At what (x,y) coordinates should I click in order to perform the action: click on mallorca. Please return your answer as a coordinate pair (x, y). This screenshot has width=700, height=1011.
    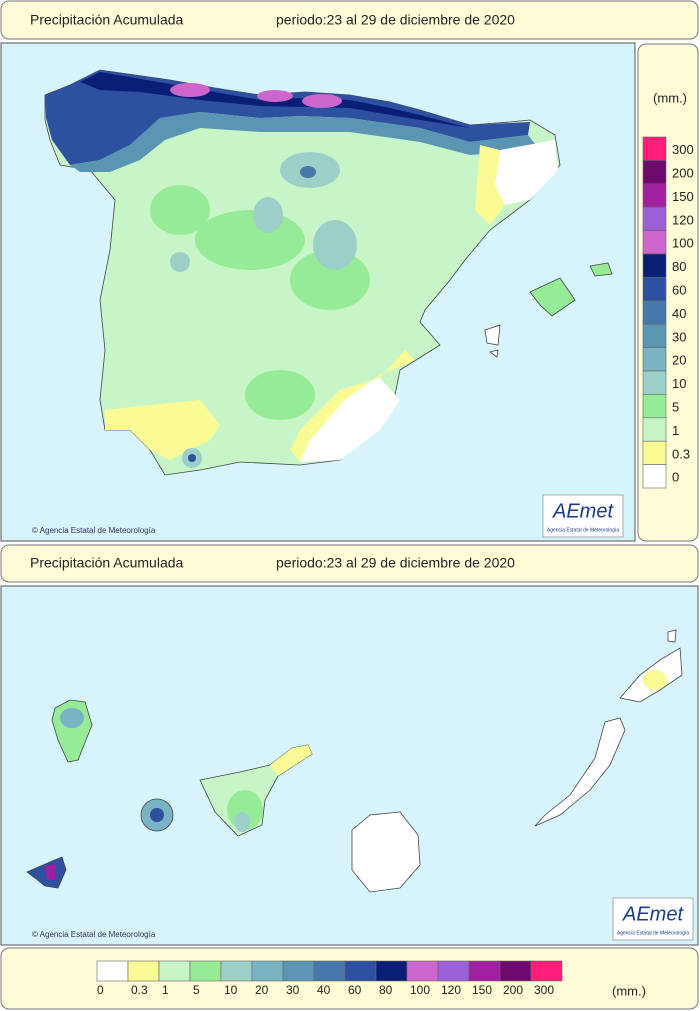
    Looking at the image, I should click on (552, 297).